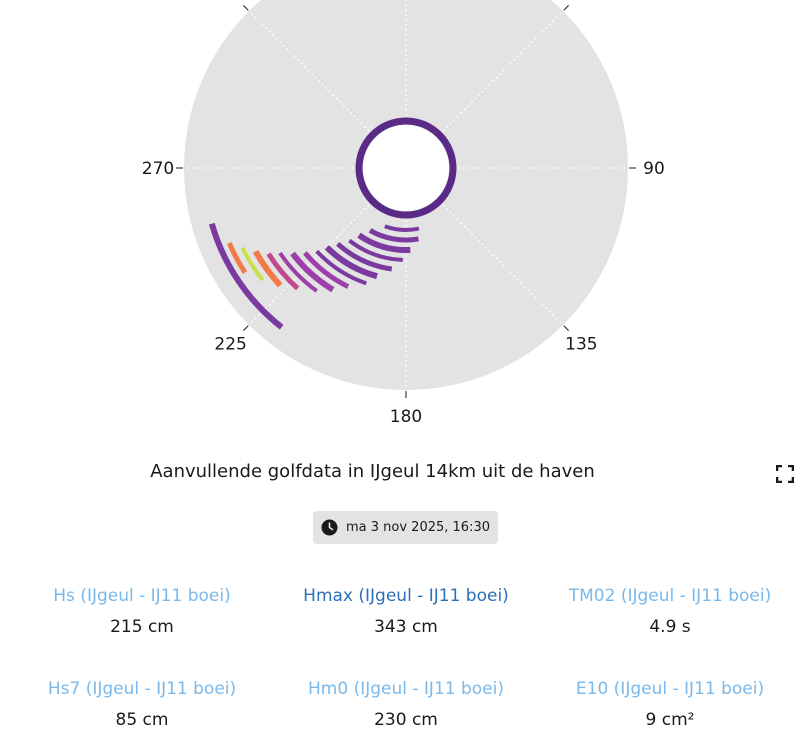 The width and height of the screenshot is (800, 752). I want to click on polar-marks, so click(332, 223).